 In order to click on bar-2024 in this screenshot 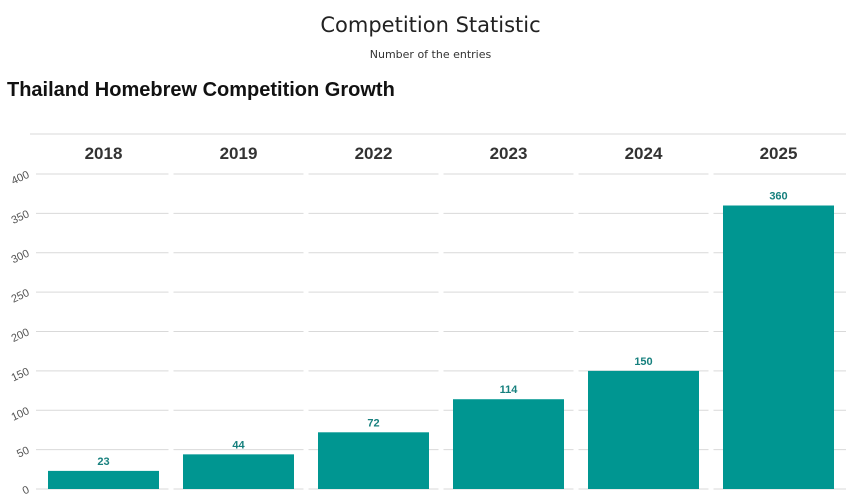, I will do `click(643, 429)`.